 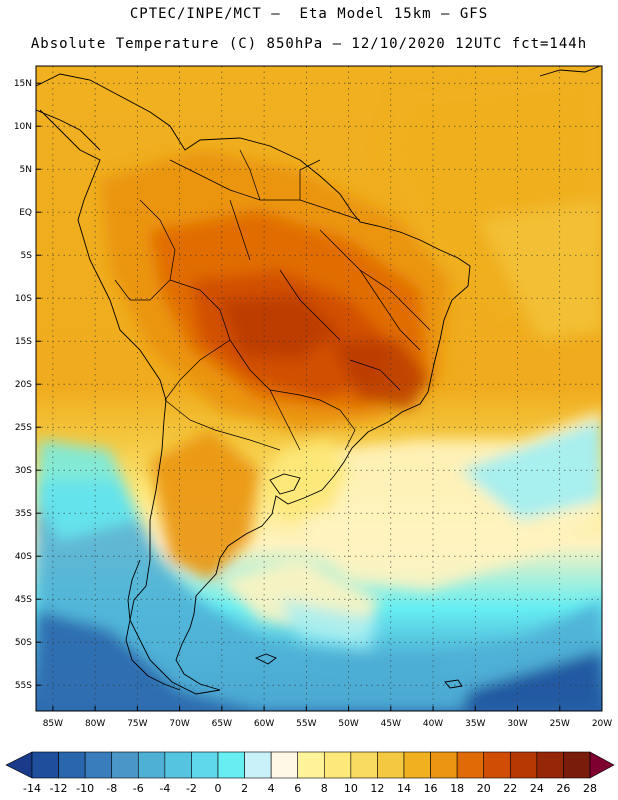 I want to click on colorbar-label: 18, so click(x=457, y=788).